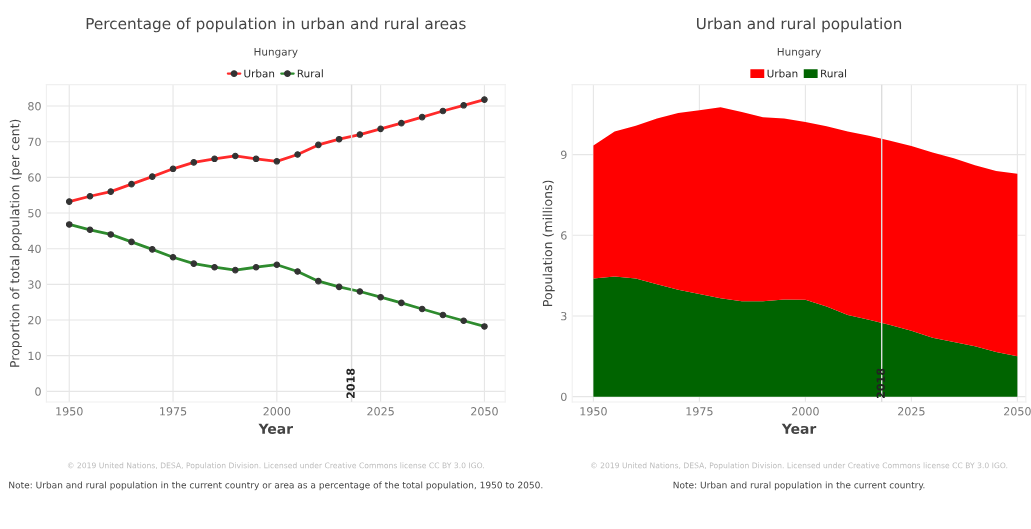 This screenshot has width=1031, height=529. Describe the element at coordinates (34, 284) in the screenshot. I see `y-tick-label: 30` at that location.